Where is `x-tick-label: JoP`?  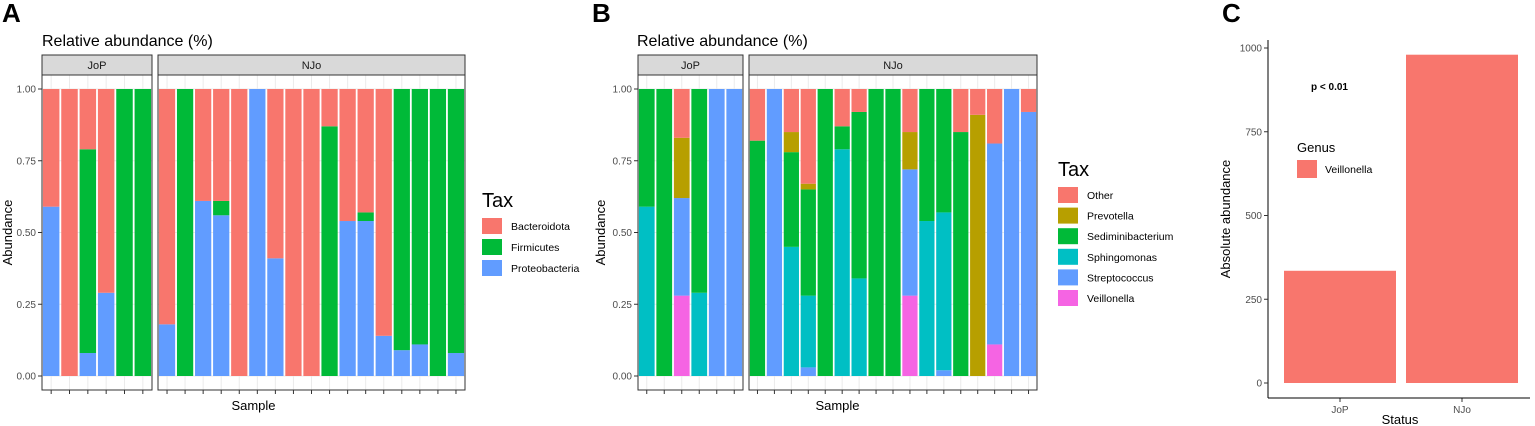 x-tick-label: JoP is located at coordinates (1340, 410).